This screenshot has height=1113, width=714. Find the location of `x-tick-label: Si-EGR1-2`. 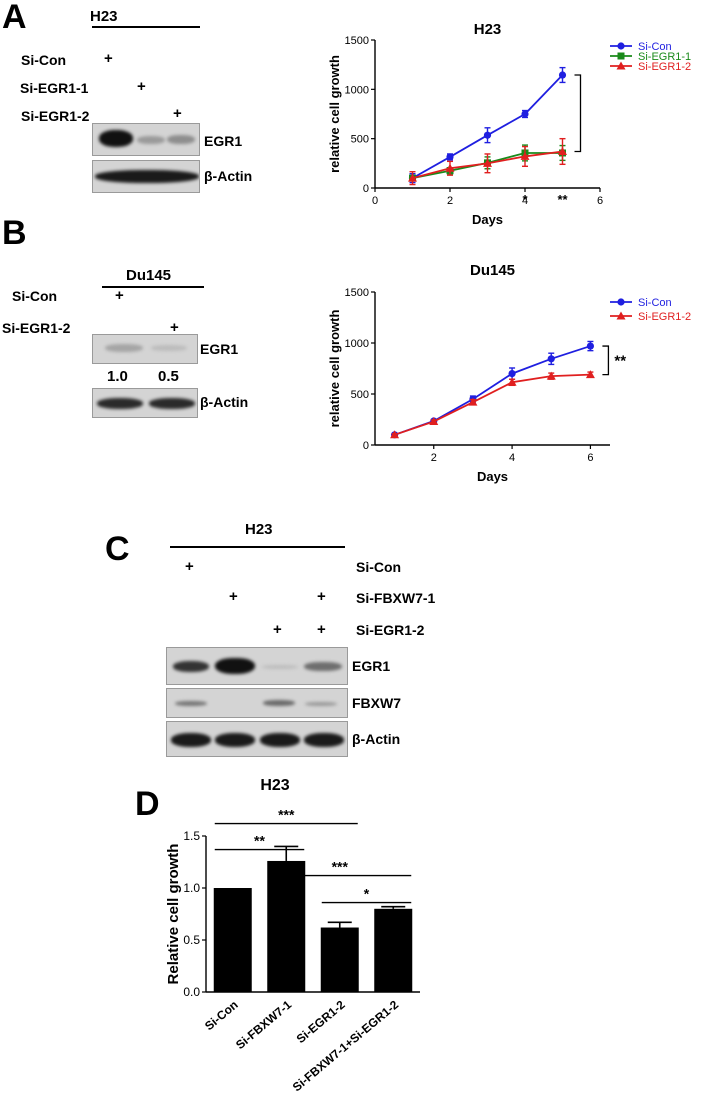

x-tick-label: Si-EGR1-2 is located at coordinates (321, 1021).